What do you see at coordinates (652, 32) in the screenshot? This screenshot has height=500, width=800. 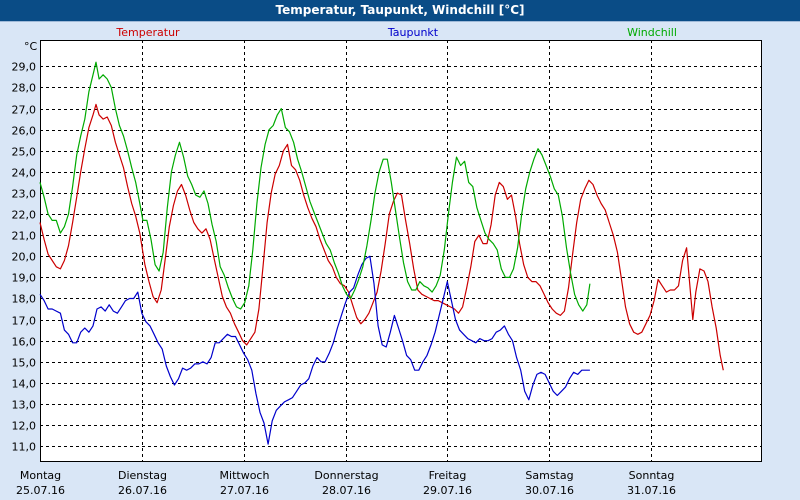 I see `legend-entry-windchill: Windchill` at bounding box center [652, 32].